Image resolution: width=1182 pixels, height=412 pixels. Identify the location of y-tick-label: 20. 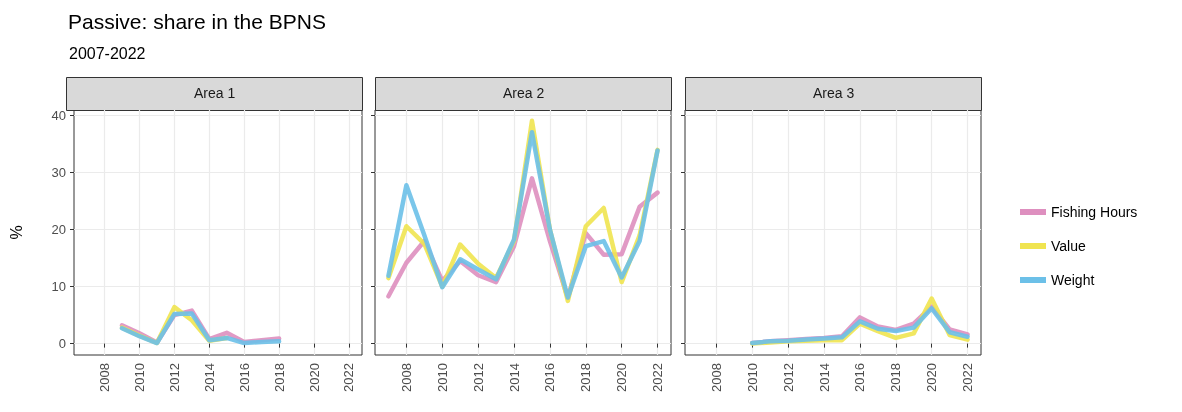
(58, 230).